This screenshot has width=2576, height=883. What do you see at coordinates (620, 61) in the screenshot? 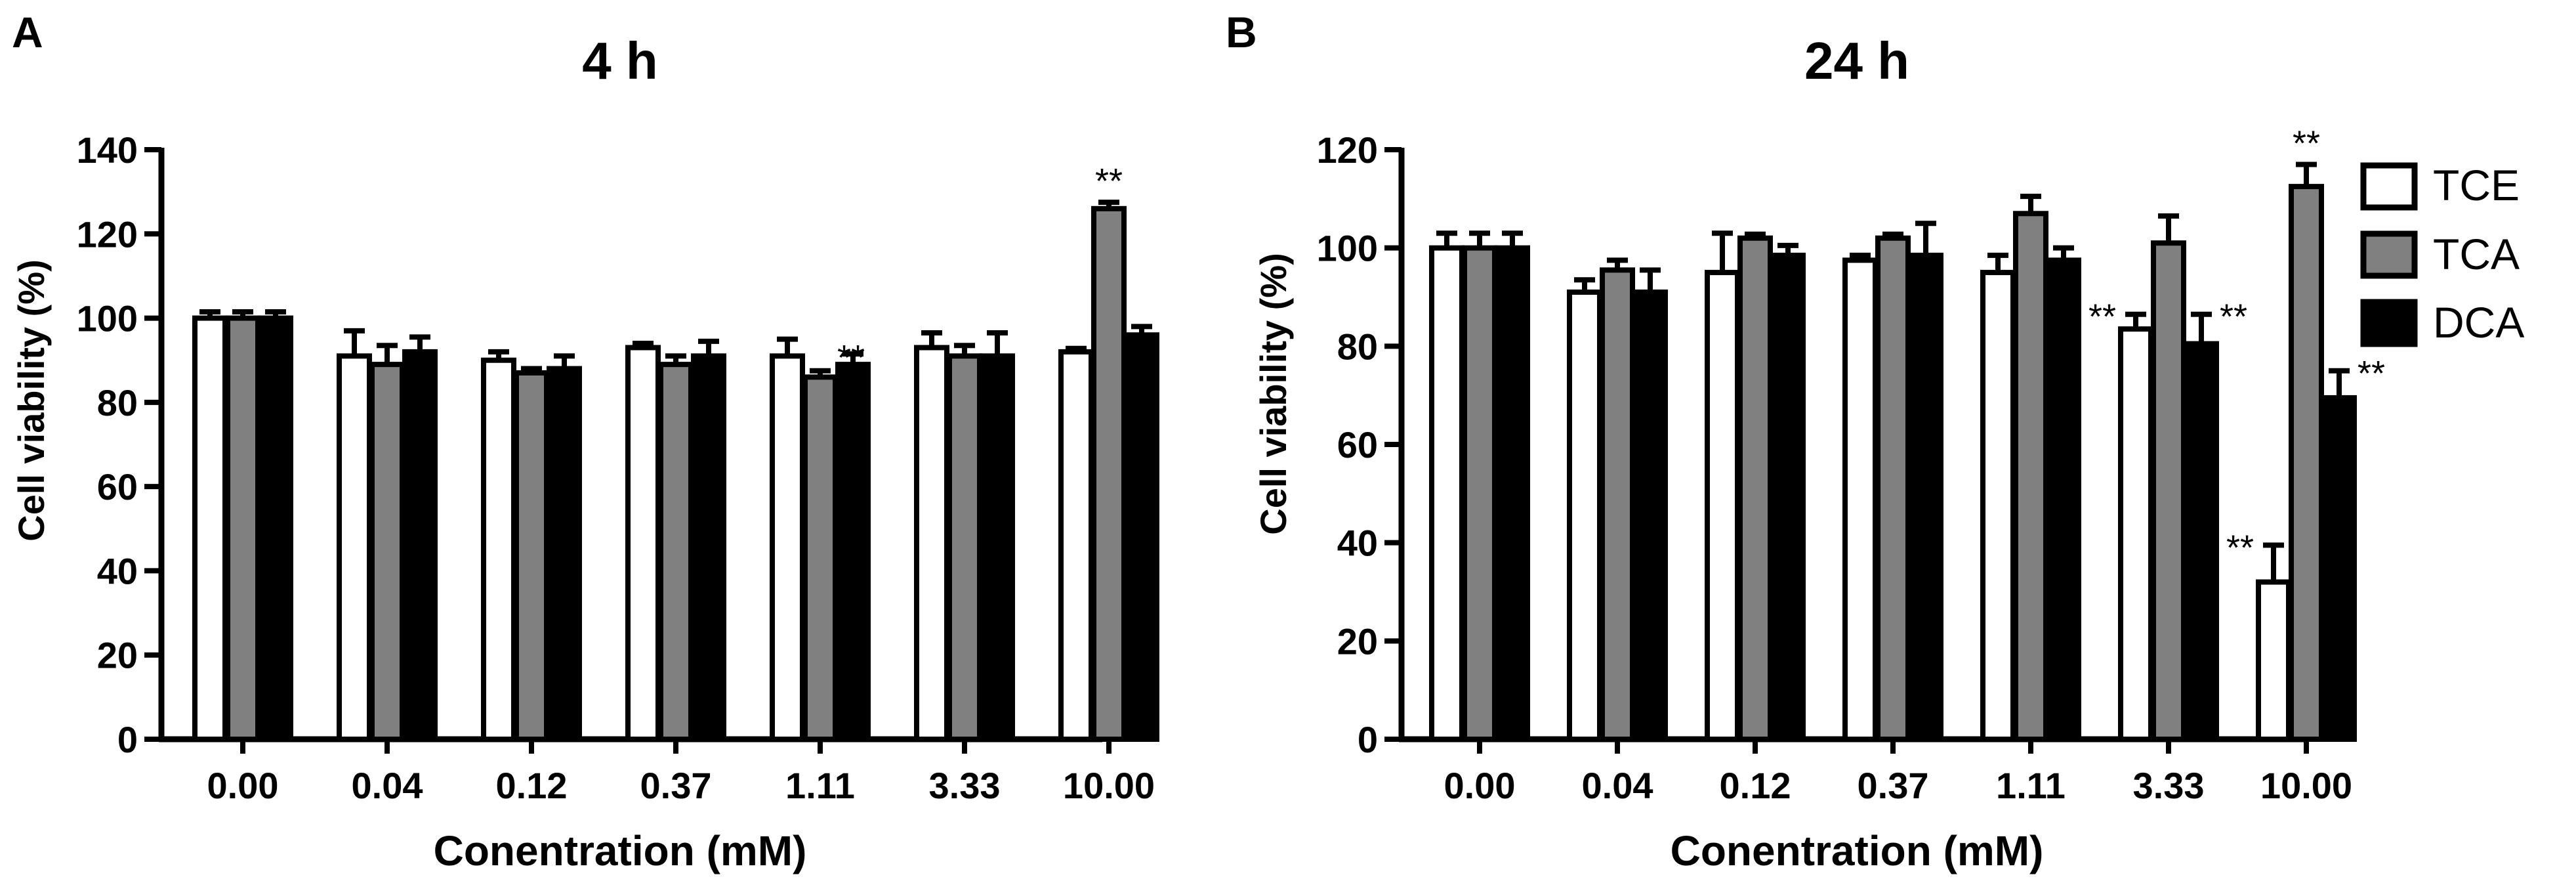
I see `panel-a-title: 4 h` at bounding box center [620, 61].